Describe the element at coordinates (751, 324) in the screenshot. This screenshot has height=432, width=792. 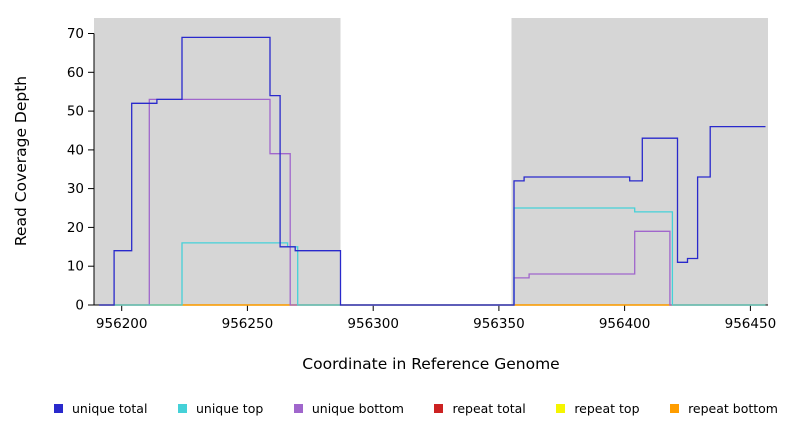
I see `x-tick-label: 956450` at that location.